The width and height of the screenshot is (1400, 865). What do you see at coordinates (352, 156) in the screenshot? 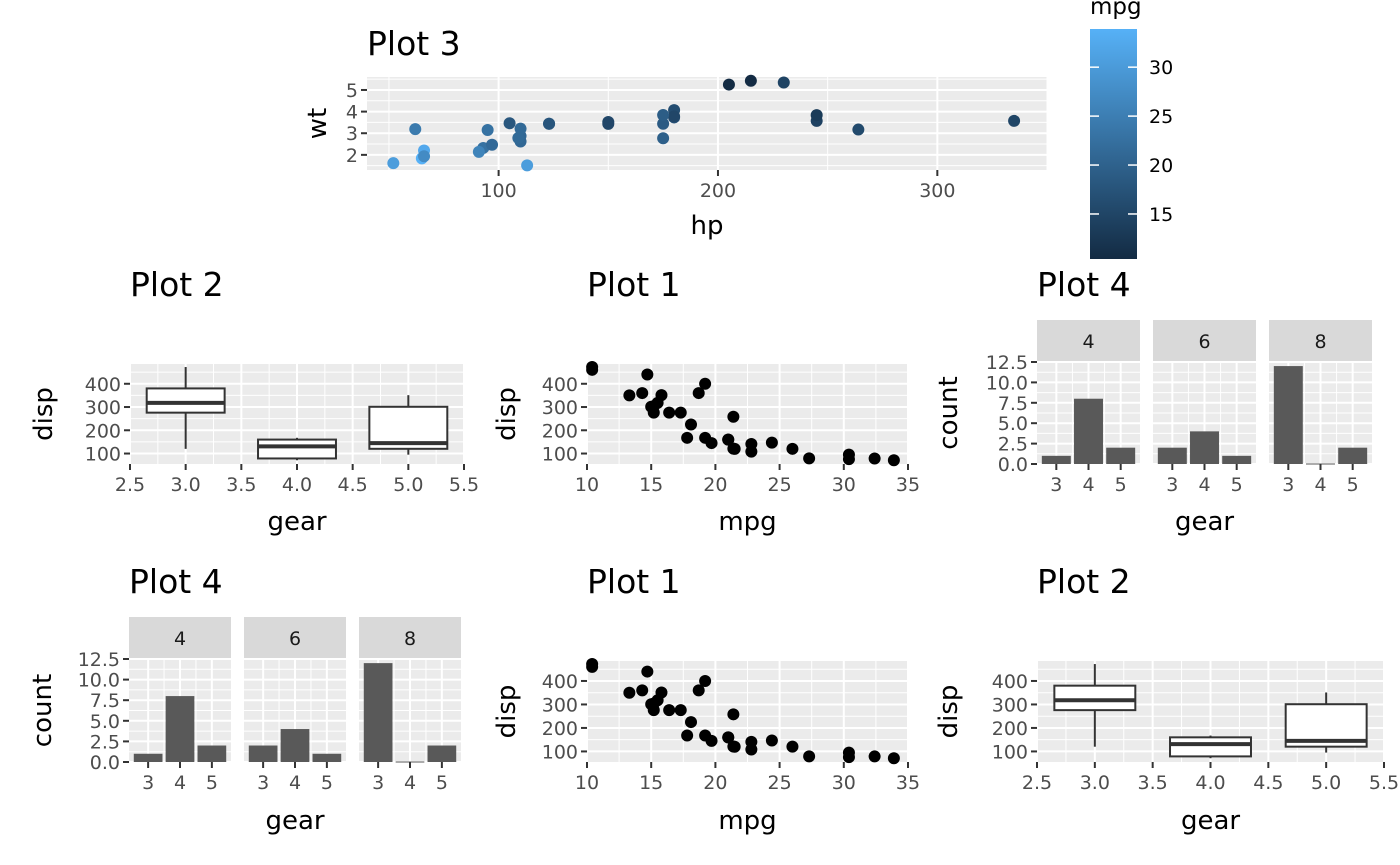
I see `y-tick-label: 2` at bounding box center [352, 156].